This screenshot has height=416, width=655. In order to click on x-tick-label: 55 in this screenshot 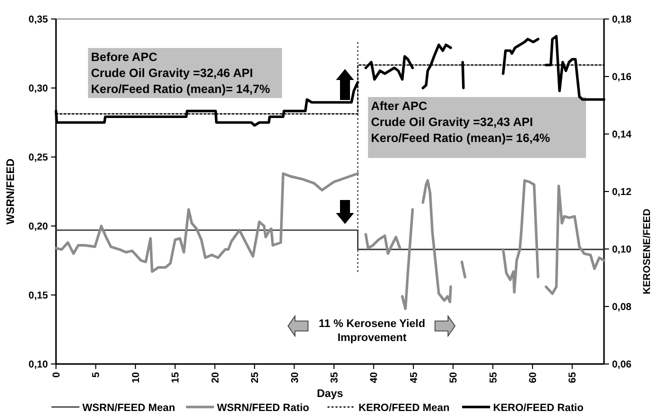, I will do `click(494, 378)`.